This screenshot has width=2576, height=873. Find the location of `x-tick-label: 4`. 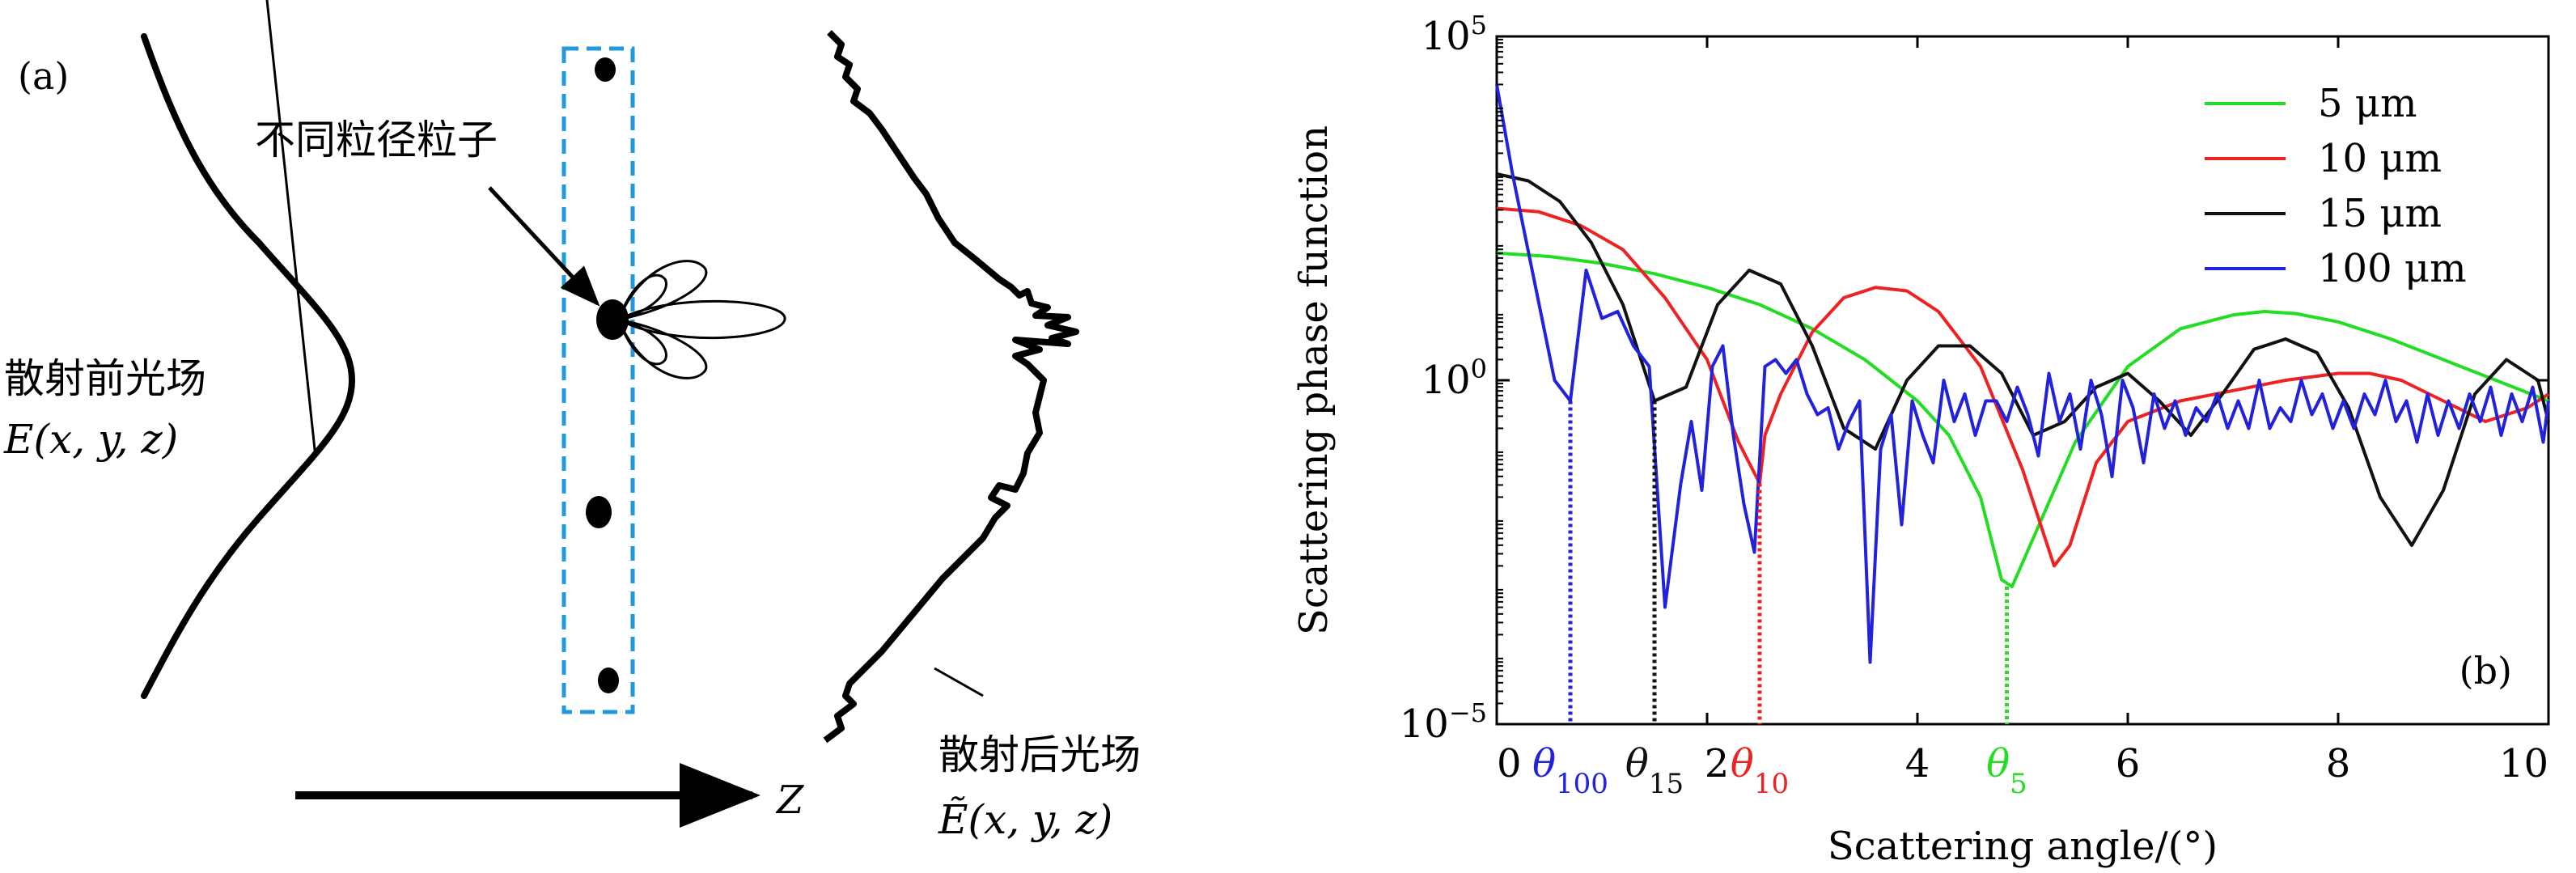

x-tick-label: 4 is located at coordinates (1917, 763).